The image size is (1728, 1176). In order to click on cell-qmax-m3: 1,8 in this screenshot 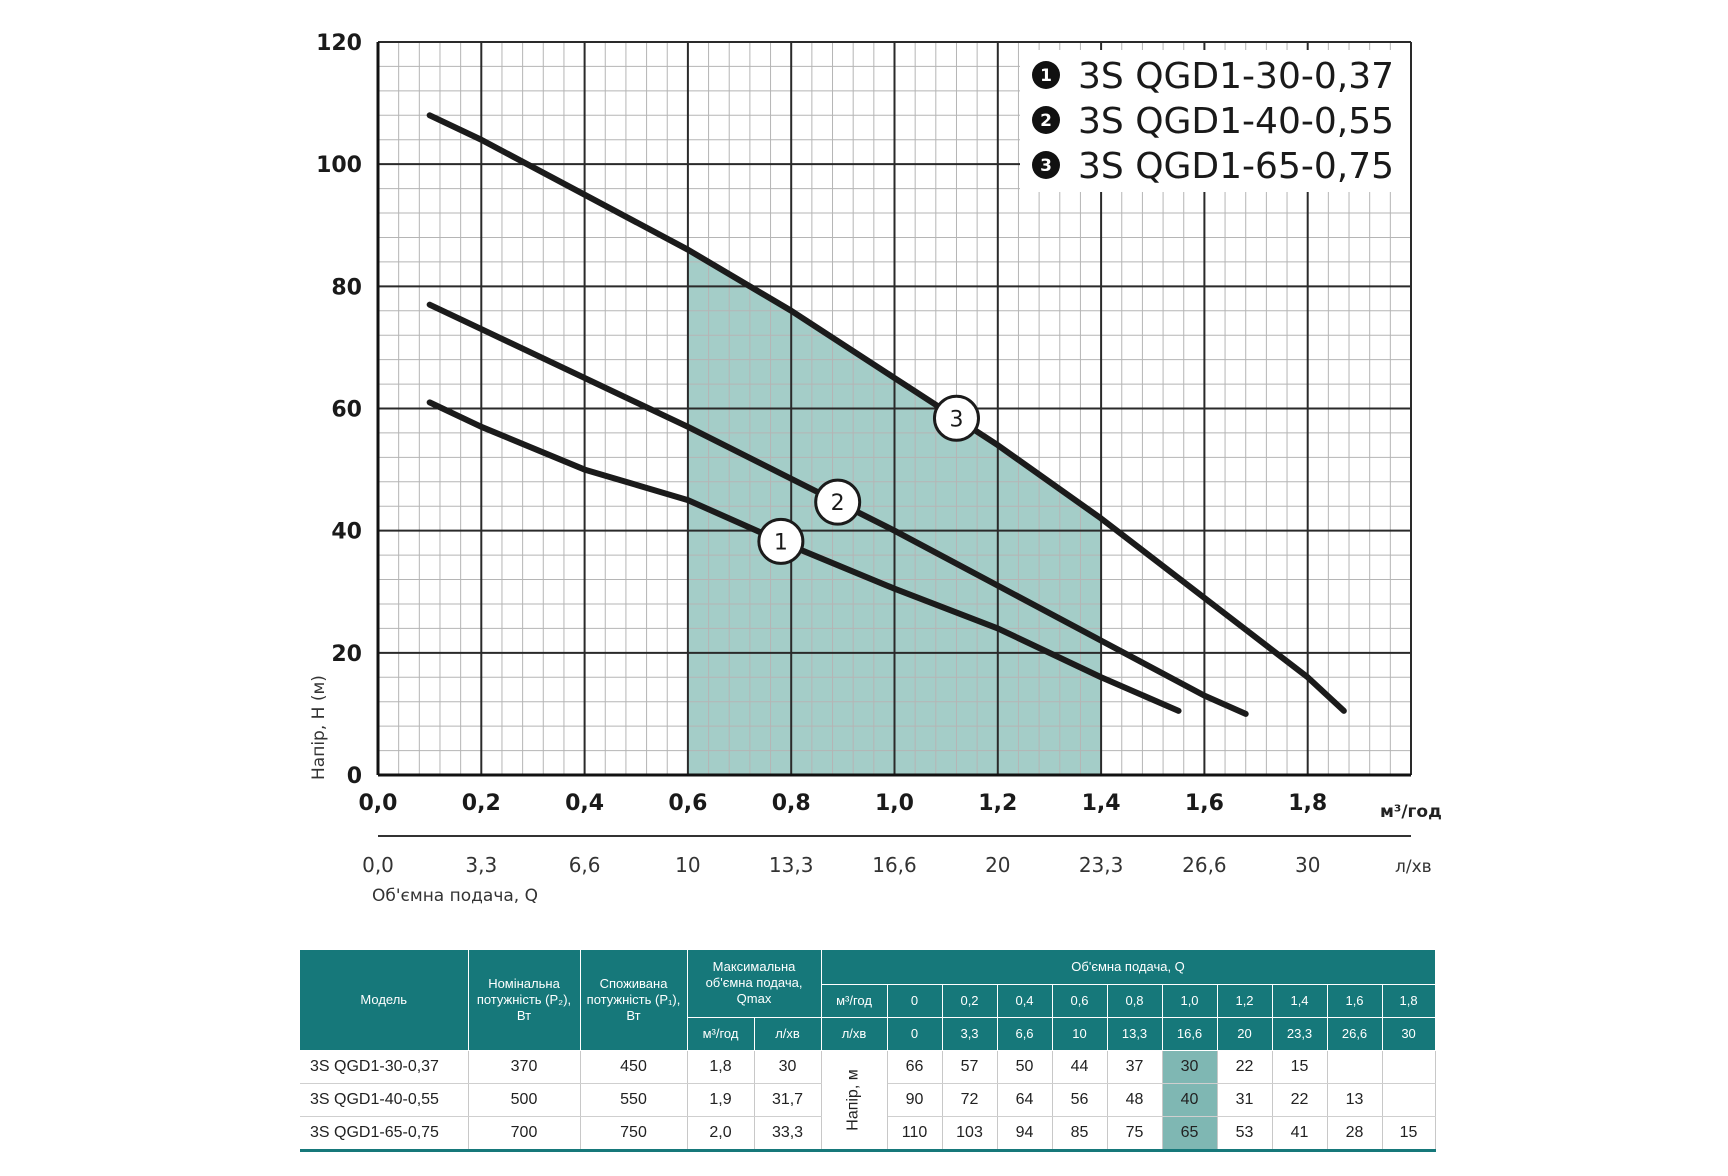, I will do `click(721, 1067)`.